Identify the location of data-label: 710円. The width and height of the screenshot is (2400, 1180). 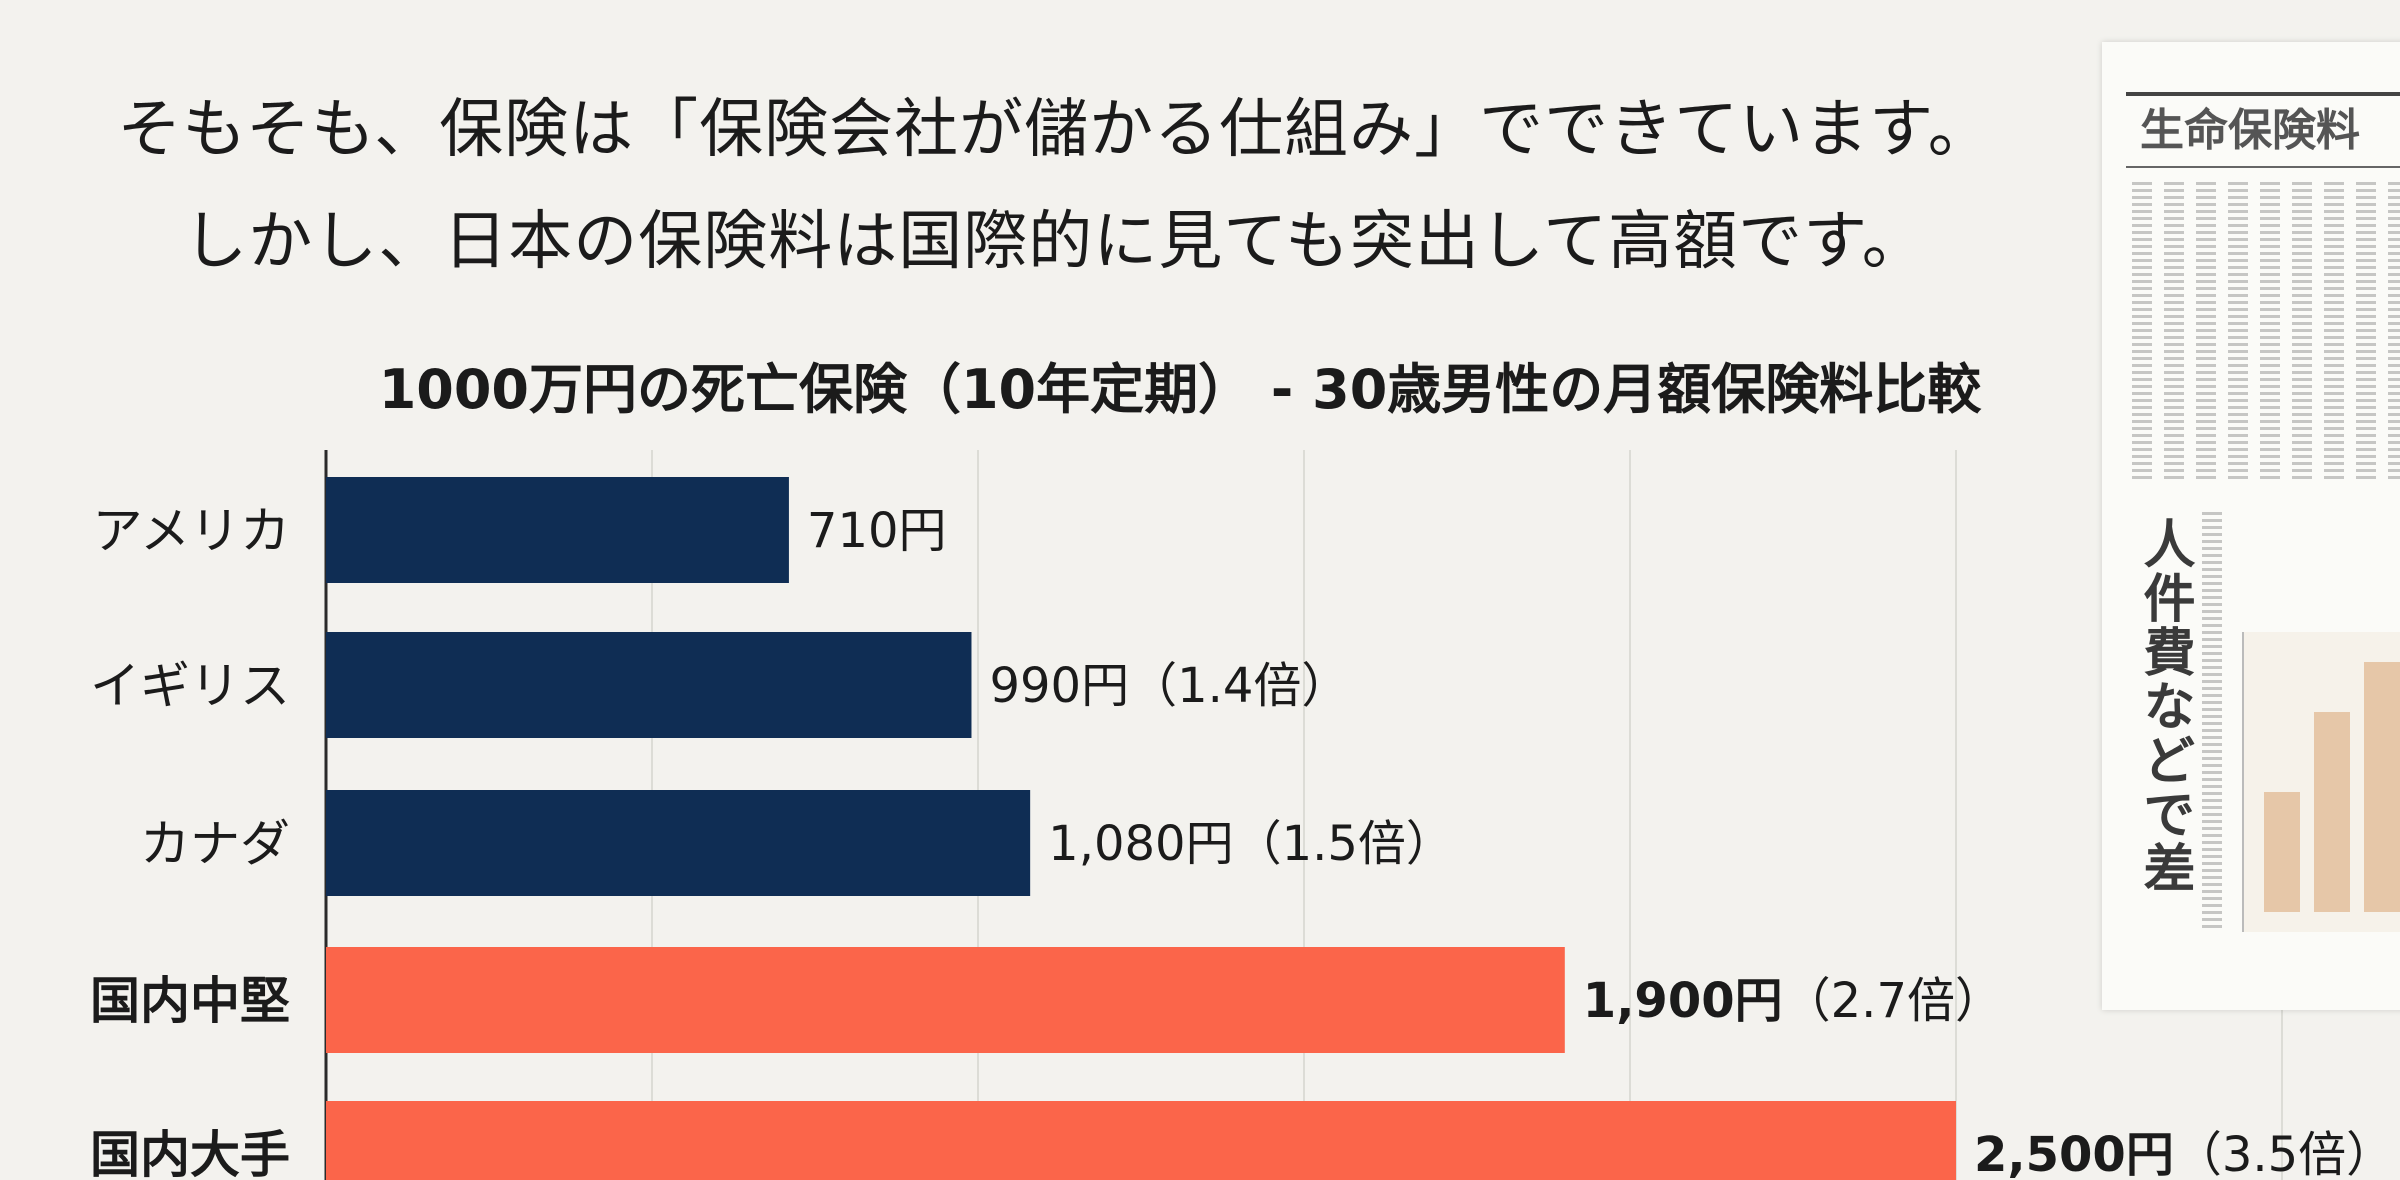
(877, 531).